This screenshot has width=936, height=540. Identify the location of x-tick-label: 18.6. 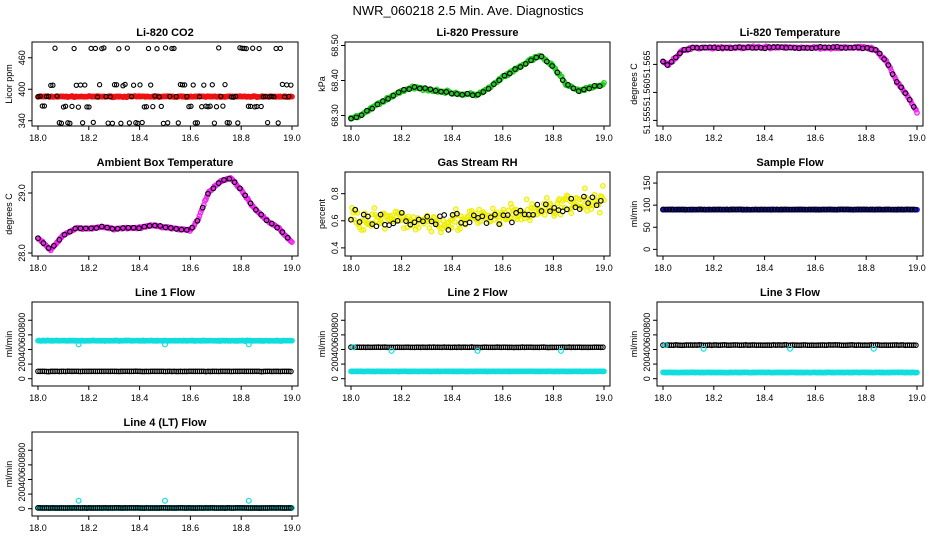
(191, 138).